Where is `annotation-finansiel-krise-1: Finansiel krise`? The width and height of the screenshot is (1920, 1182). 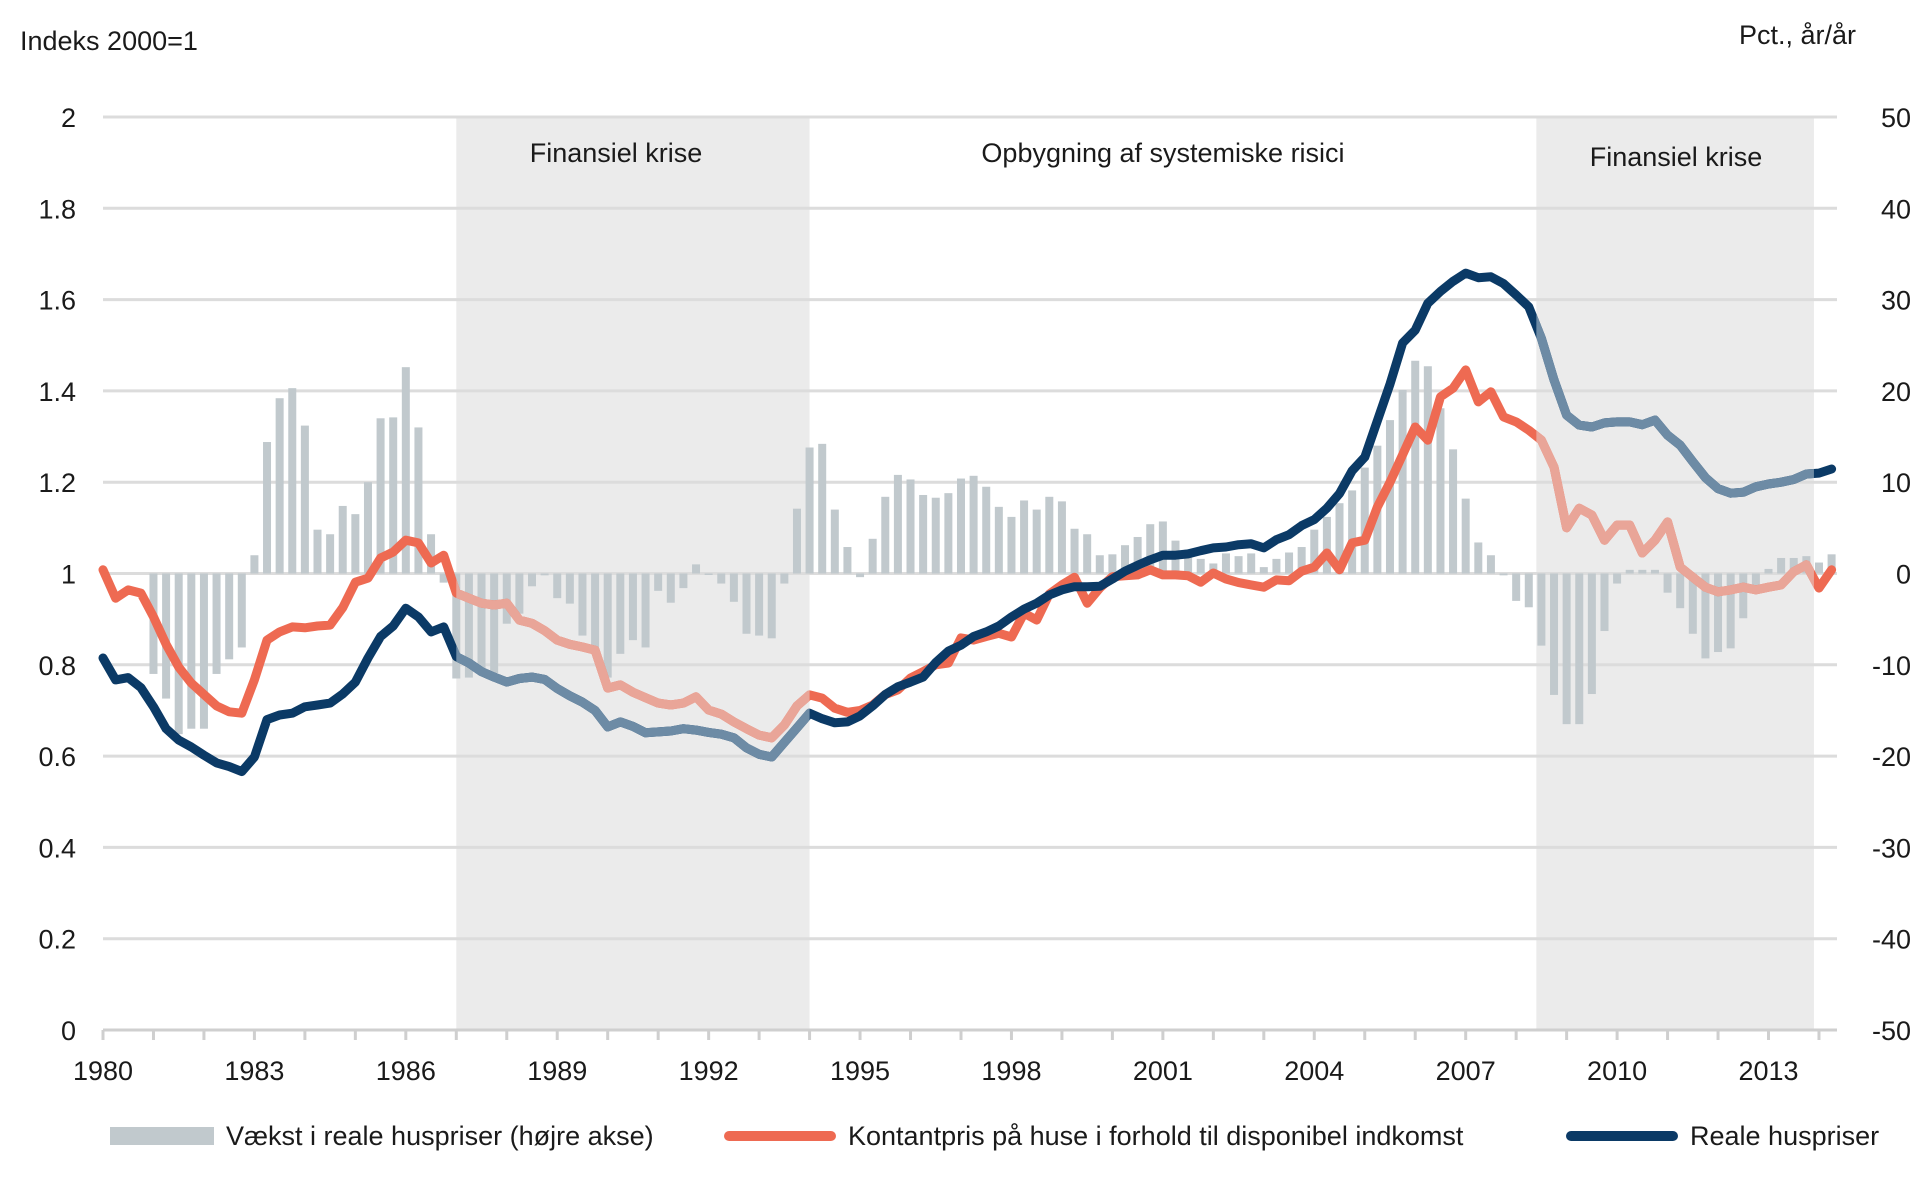 annotation-finansiel-krise-1: Finansiel krise is located at coordinates (616, 153).